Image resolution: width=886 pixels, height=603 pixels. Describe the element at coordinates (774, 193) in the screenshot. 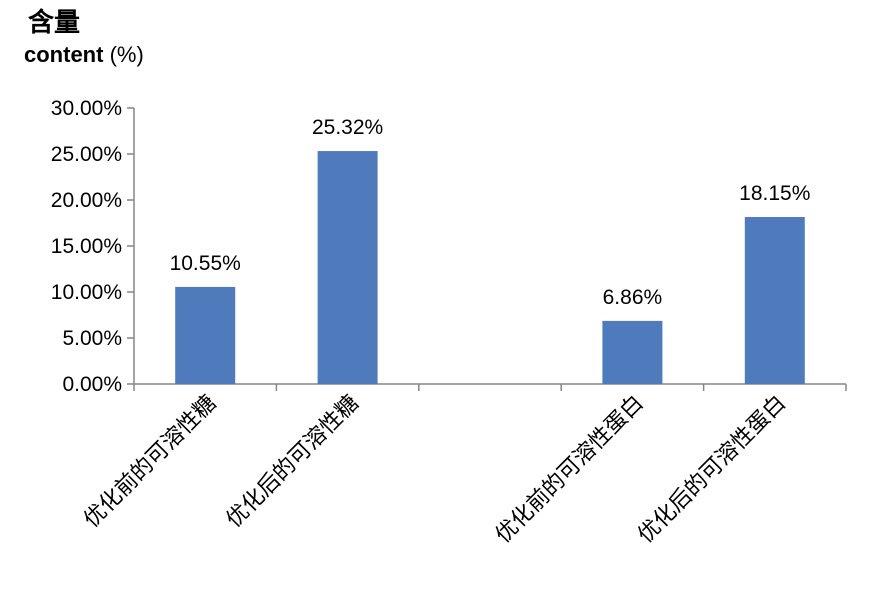

I see `data-label: 18.15%` at that location.